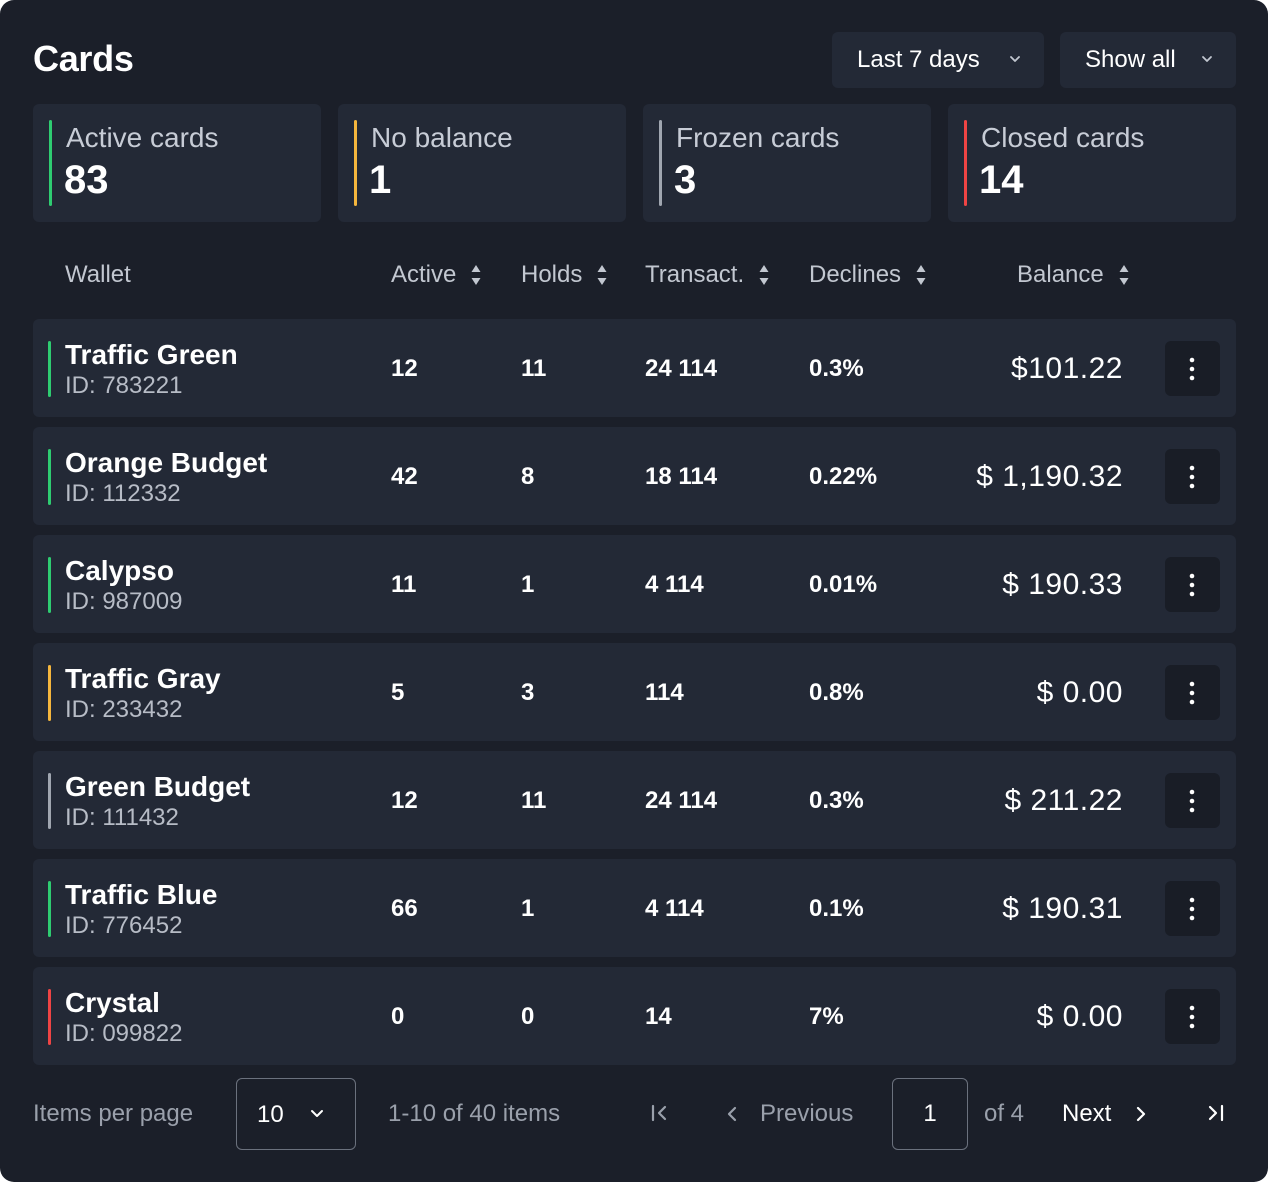 The height and width of the screenshot is (1182, 1268). What do you see at coordinates (528, 908) in the screenshot?
I see `holds-value: 1` at bounding box center [528, 908].